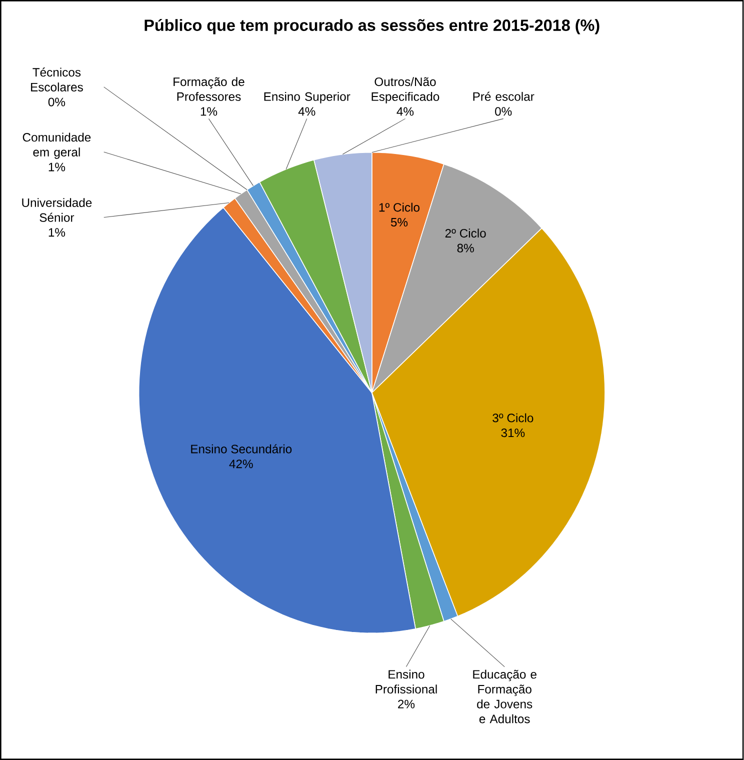 This screenshot has height=760, width=744. What do you see at coordinates (406, 704) in the screenshot?
I see `data-label: 2%` at bounding box center [406, 704].